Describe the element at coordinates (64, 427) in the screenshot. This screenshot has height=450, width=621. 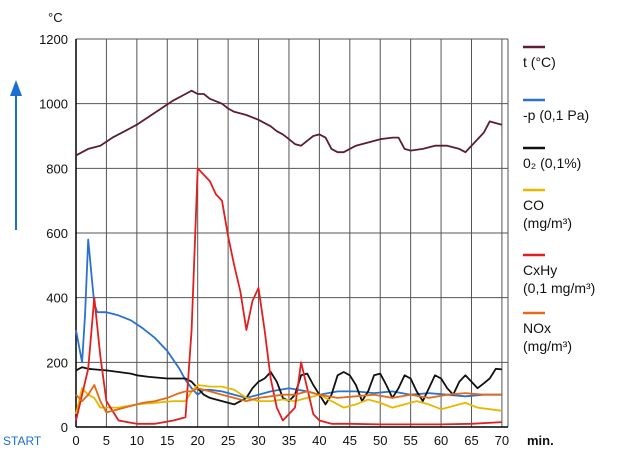
I see `y-tick-label: 0` at that location.